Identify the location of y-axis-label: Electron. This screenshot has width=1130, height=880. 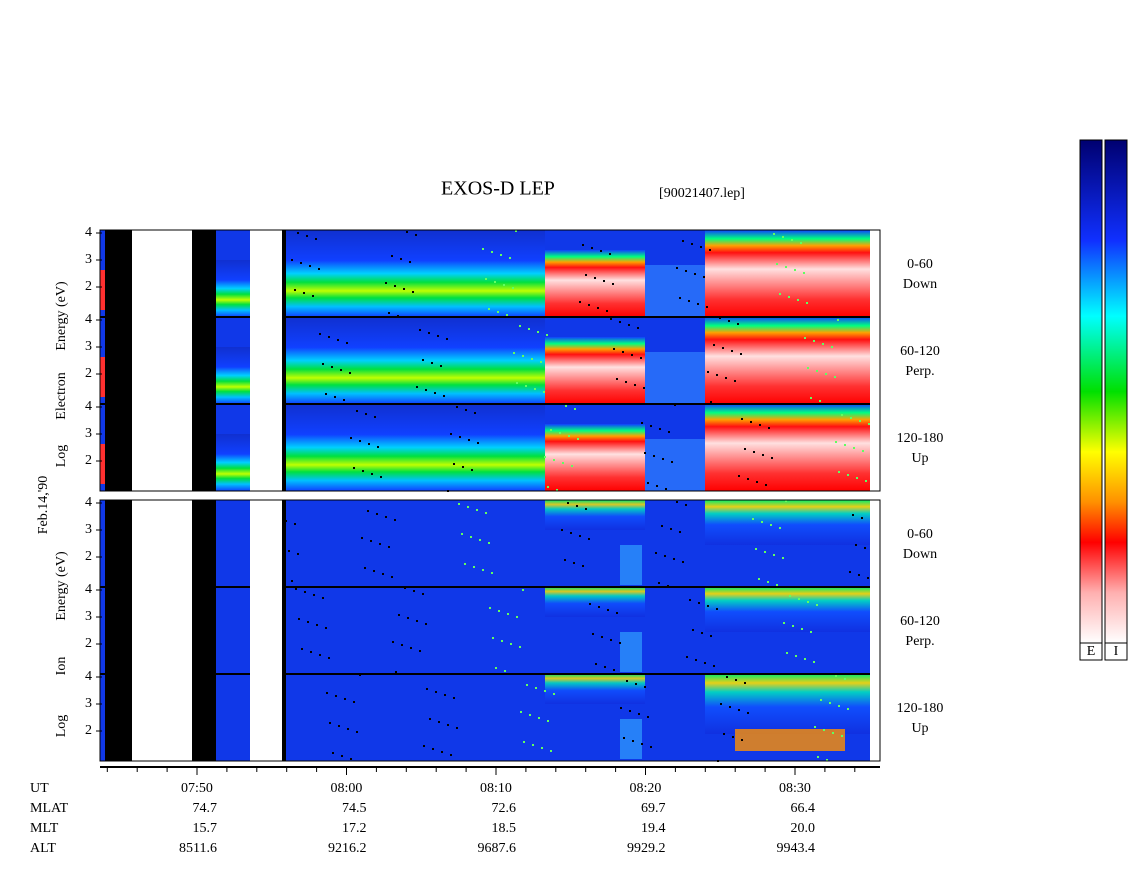
(61, 395).